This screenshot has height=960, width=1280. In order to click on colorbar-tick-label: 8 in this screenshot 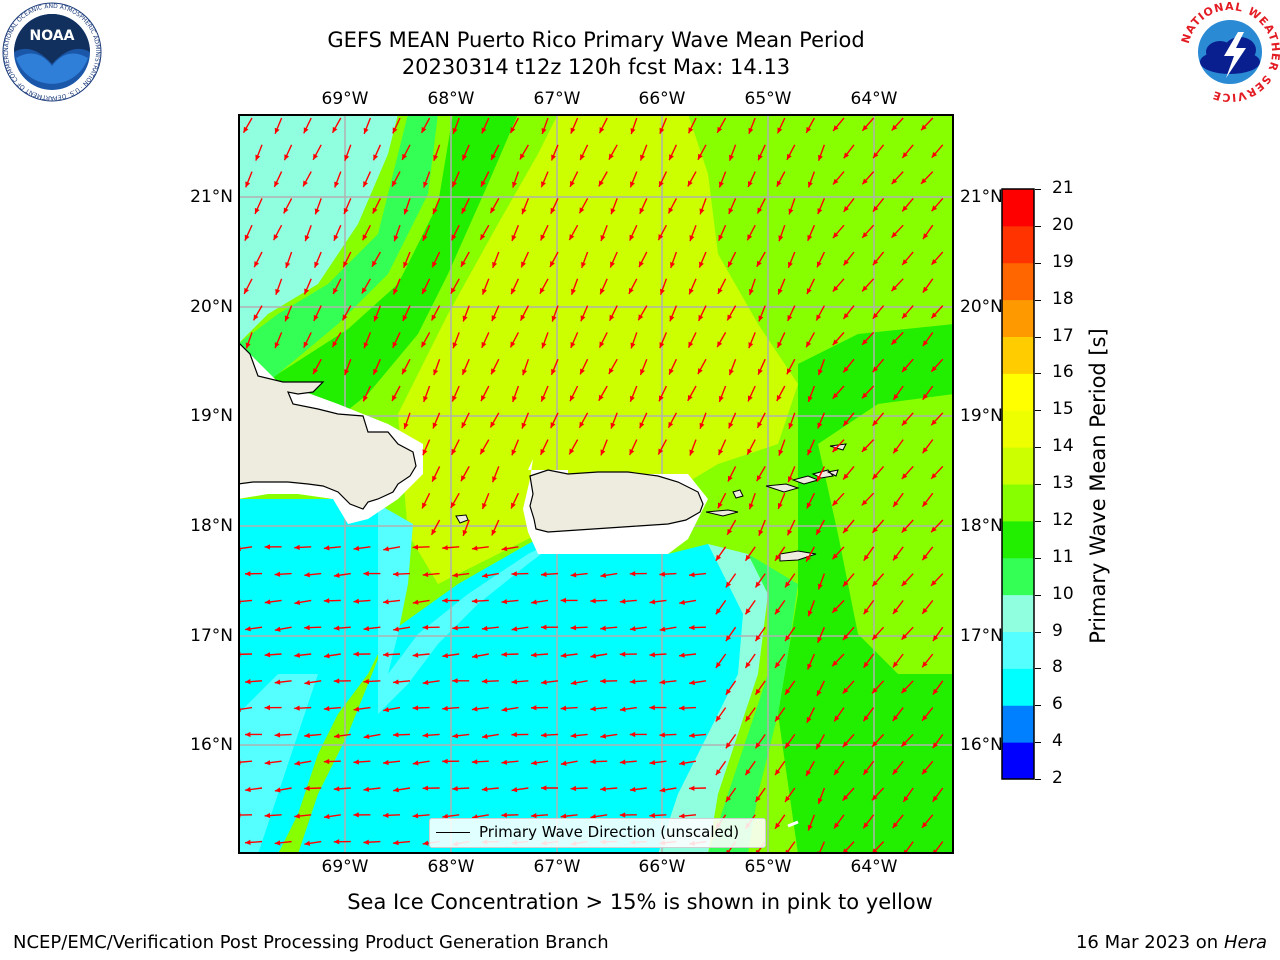, I will do `click(1057, 667)`.